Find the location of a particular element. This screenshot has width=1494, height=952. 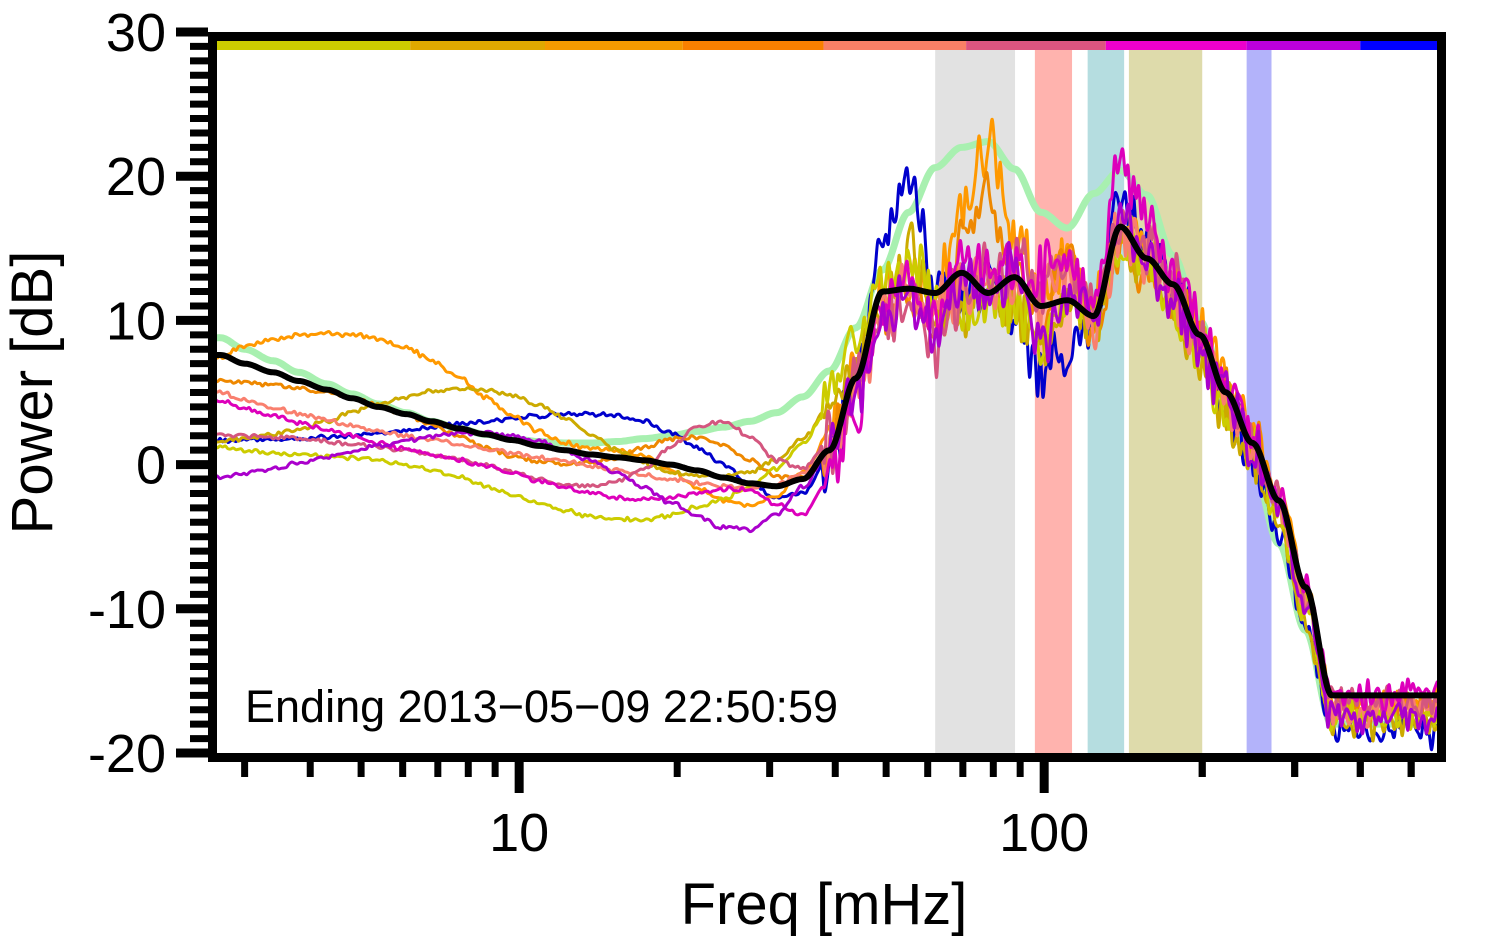

band-salmon is located at coordinates (1053, 401).